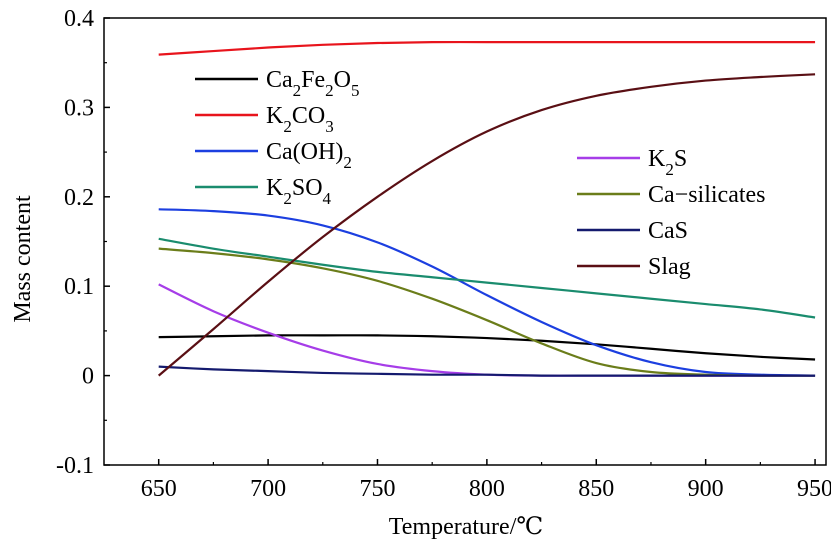  What do you see at coordinates (487, 278) in the screenshot?
I see `series-line-k2so4` at bounding box center [487, 278].